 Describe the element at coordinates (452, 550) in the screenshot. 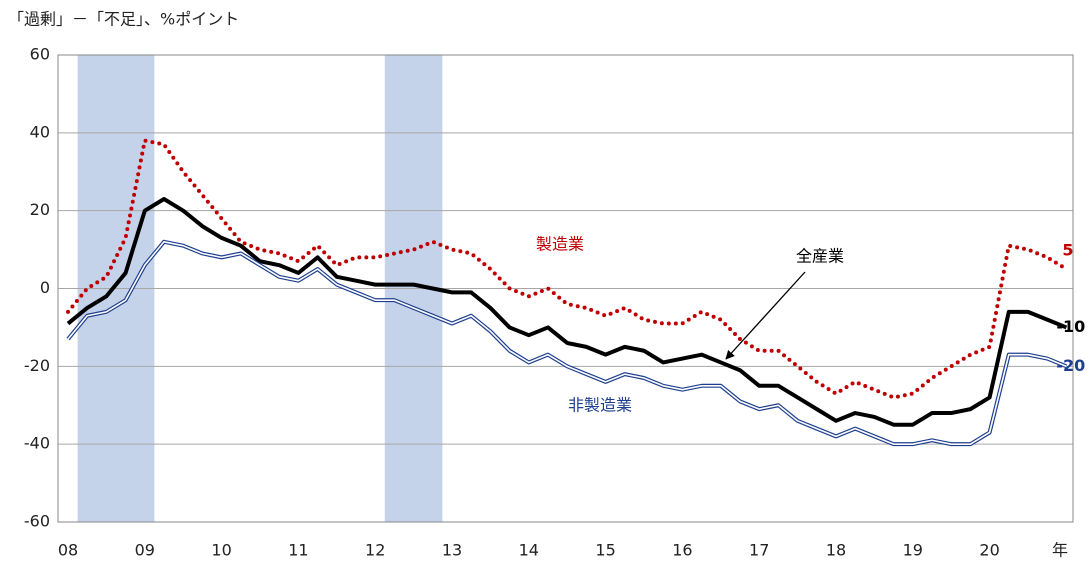

I see `x-tick-label: 13` at that location.